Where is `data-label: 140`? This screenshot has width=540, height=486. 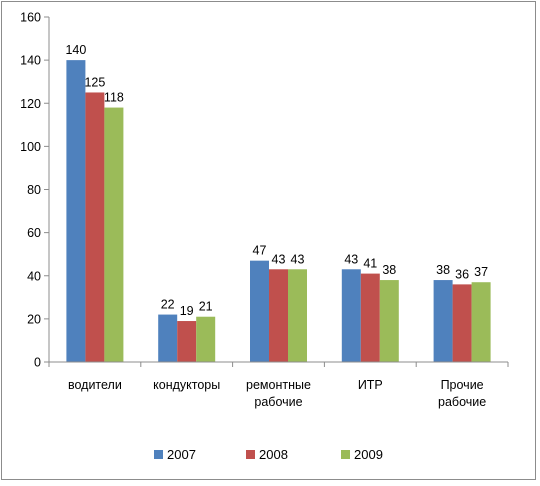
data-label: 140 is located at coordinates (75, 50).